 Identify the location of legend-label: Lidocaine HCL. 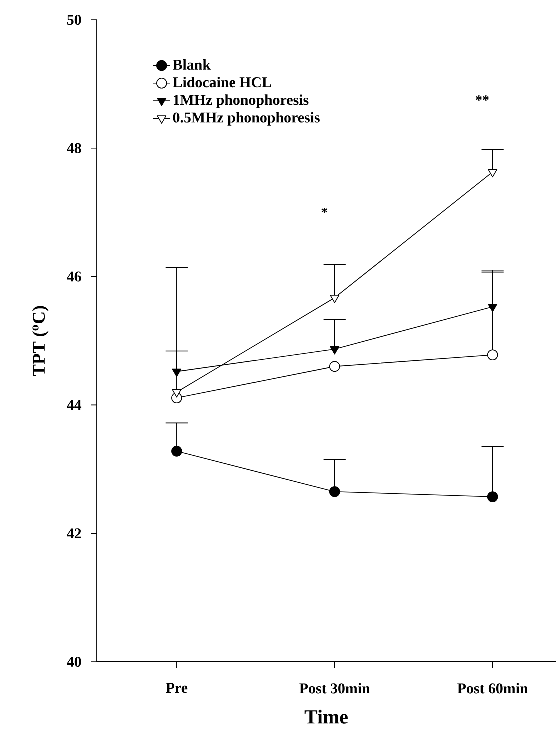
(222, 82).